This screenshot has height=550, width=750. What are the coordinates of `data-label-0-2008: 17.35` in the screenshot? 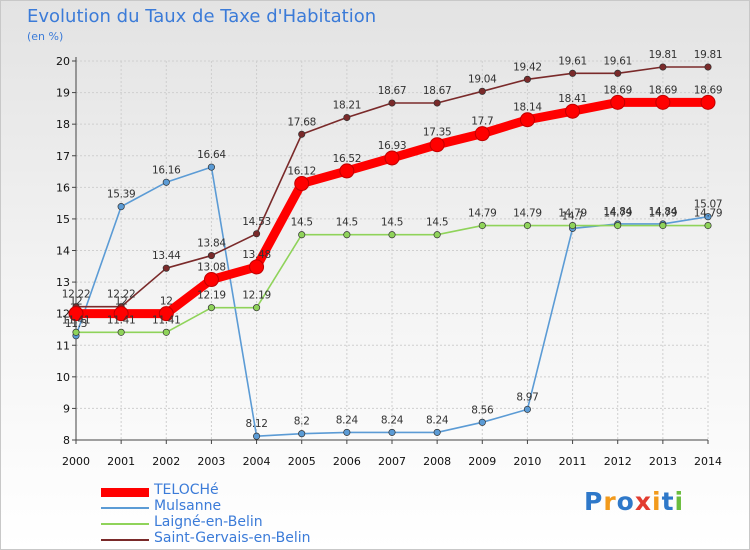 It's located at (437, 133).